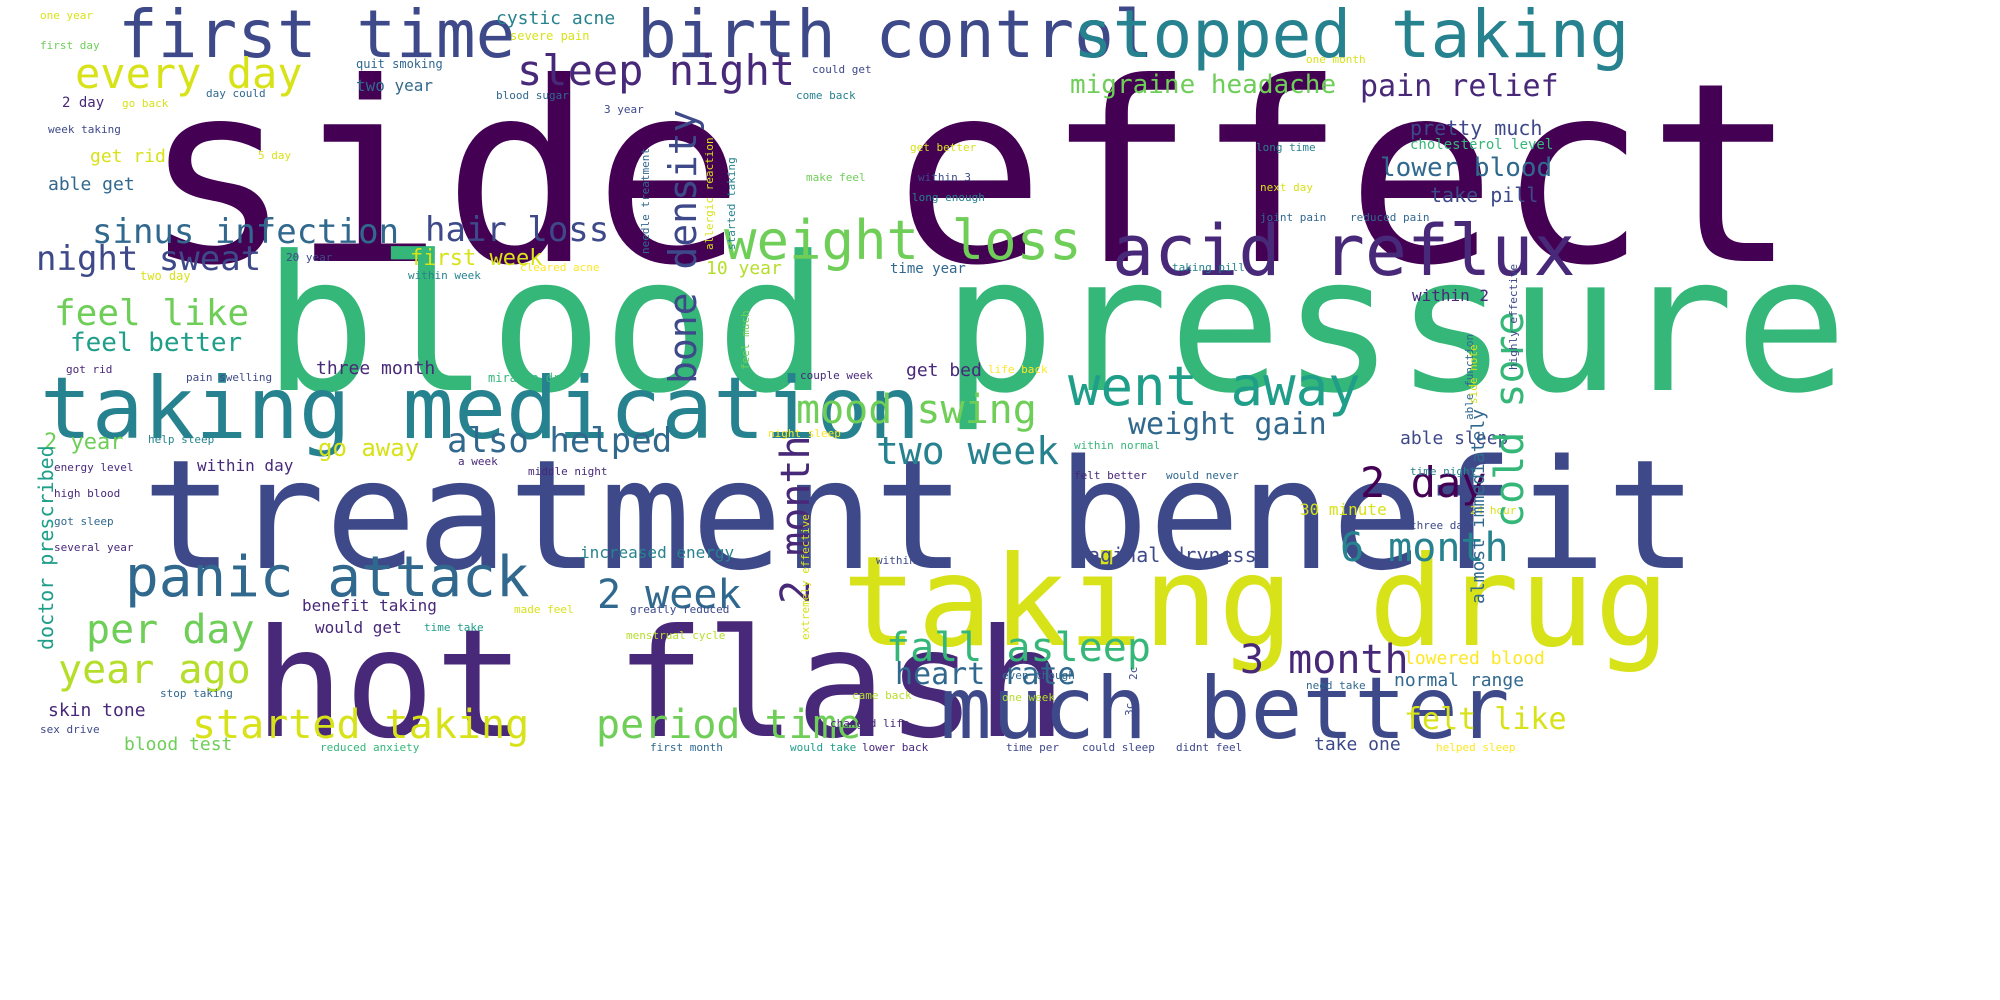 The image size is (2000, 1000). I want to click on word: would take, so click(823, 747).